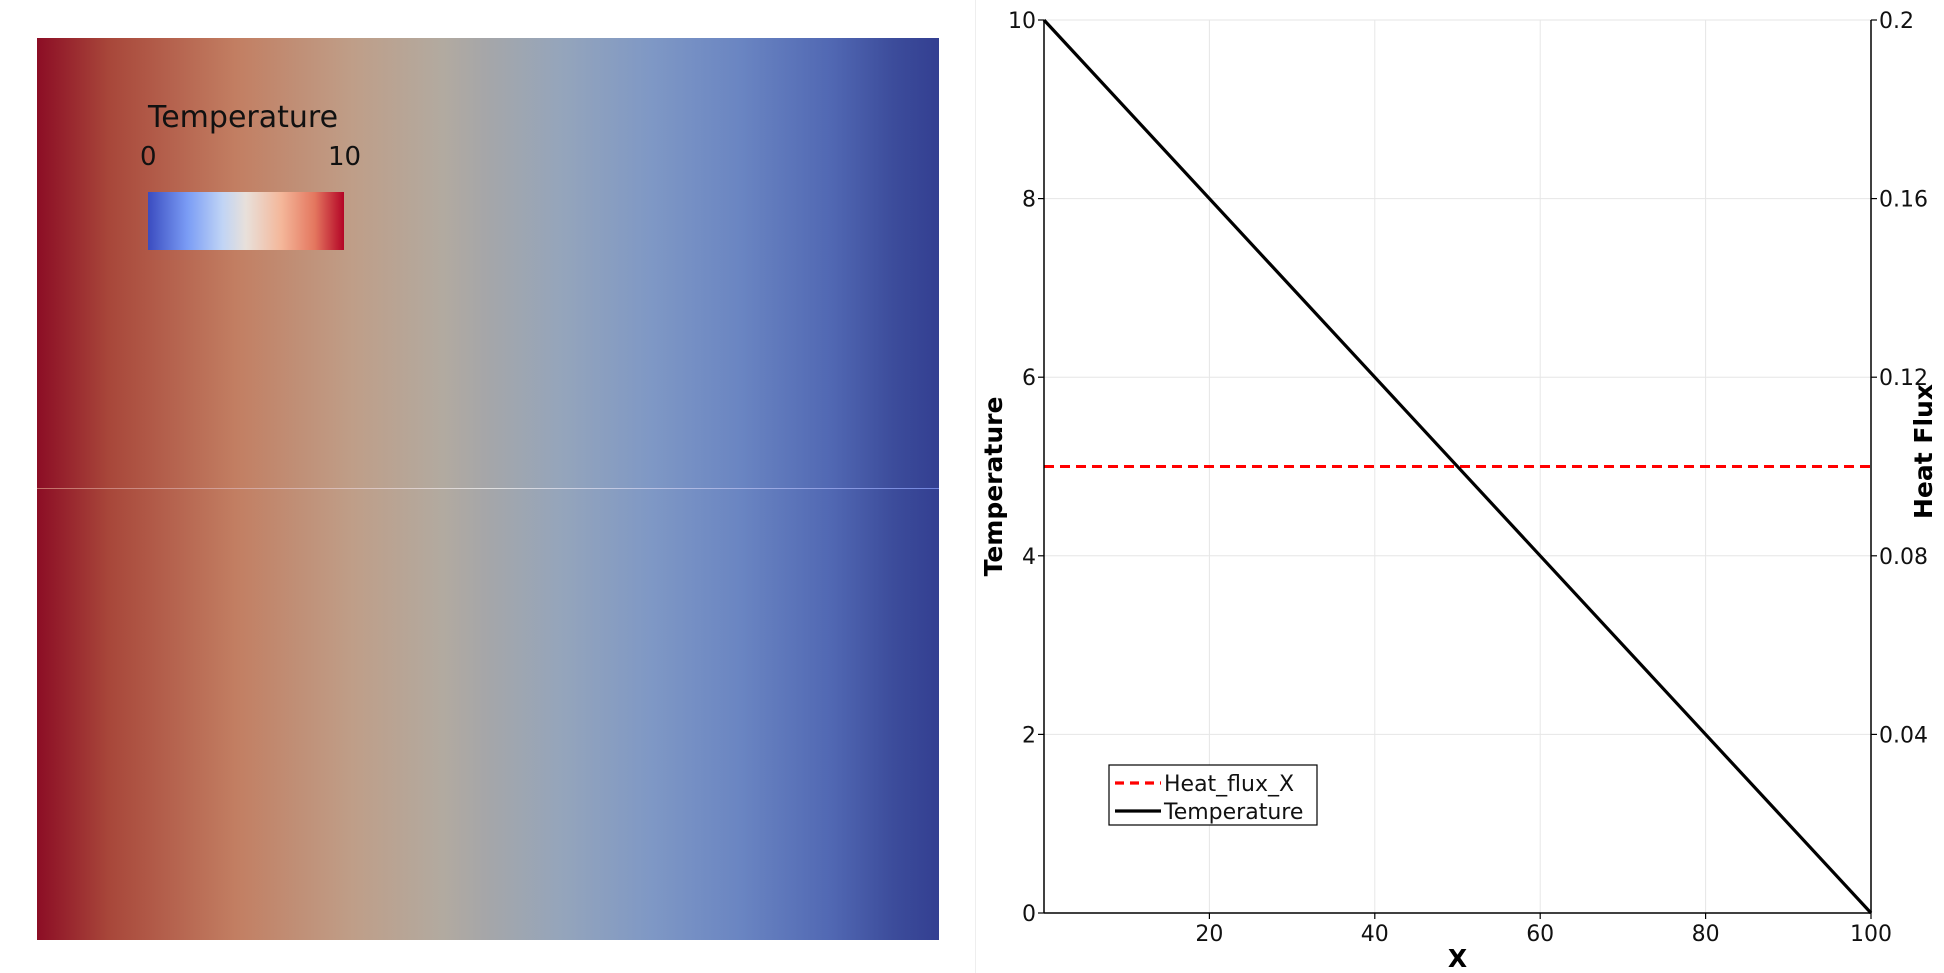 The height and width of the screenshot is (973, 1944). I want to click on legend-label-temperature: Temperature, so click(1233, 812).